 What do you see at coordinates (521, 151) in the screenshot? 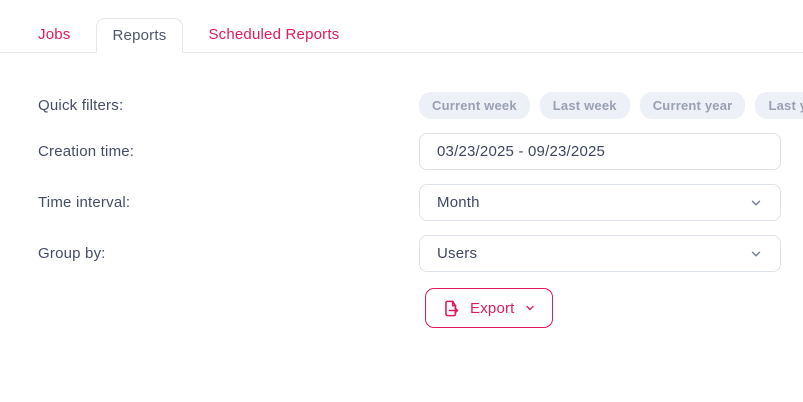
I see `creation-time-value: 03/23/2025 - 09/23/2025` at bounding box center [521, 151].